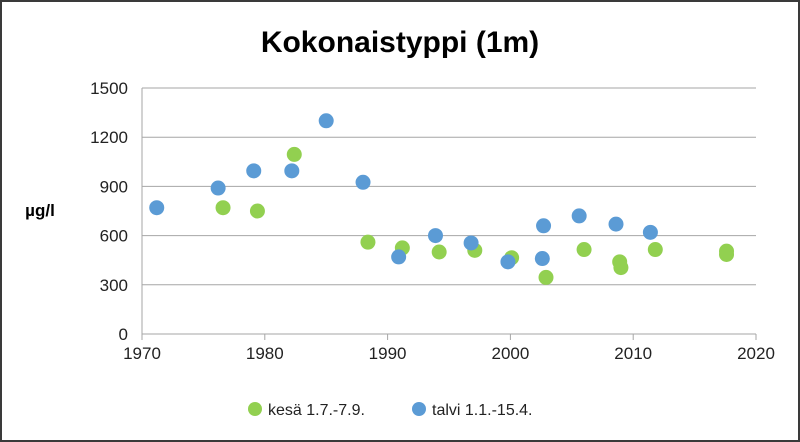 The image size is (800, 442). What do you see at coordinates (482, 410) in the screenshot?
I see `legend-label-talvi: talvi 1.1.-15.4.` at bounding box center [482, 410].